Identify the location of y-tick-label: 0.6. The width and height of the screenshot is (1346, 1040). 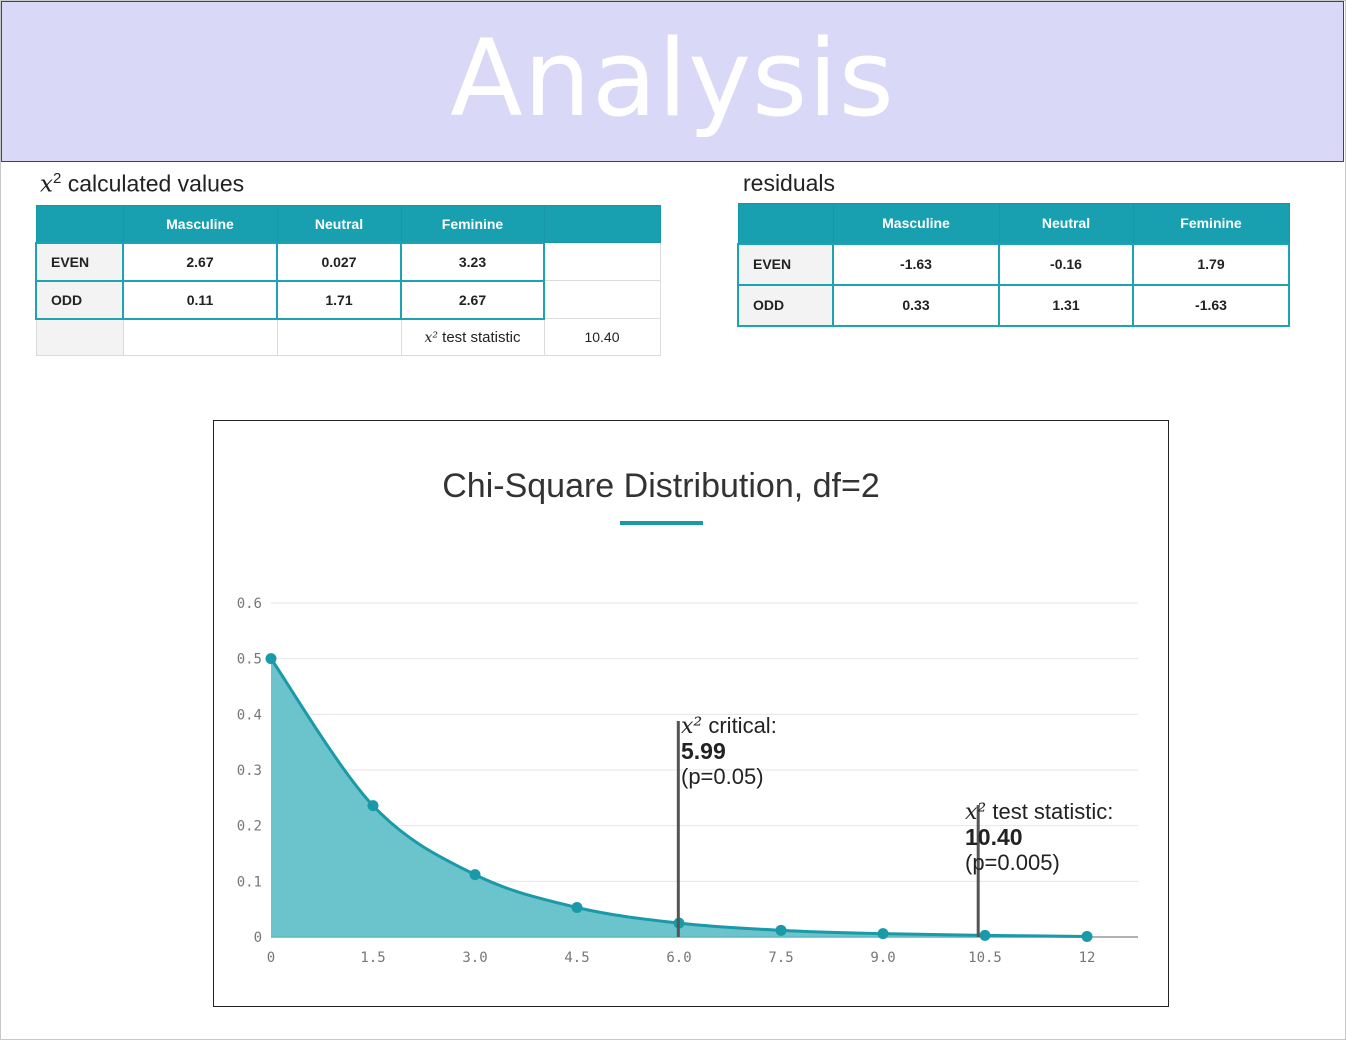
(249, 604).